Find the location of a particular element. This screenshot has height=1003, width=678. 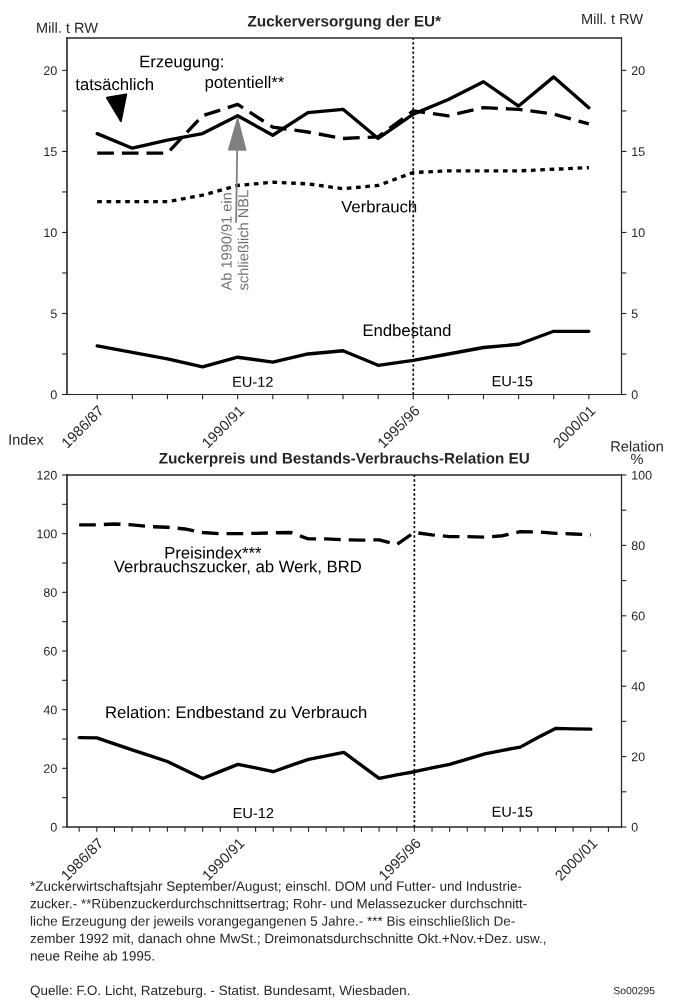

source-note: Quelle: F.O. Licht, Ratzeburg. - Statist. Bundesamt, Wiesbaden. is located at coordinates (220, 991).